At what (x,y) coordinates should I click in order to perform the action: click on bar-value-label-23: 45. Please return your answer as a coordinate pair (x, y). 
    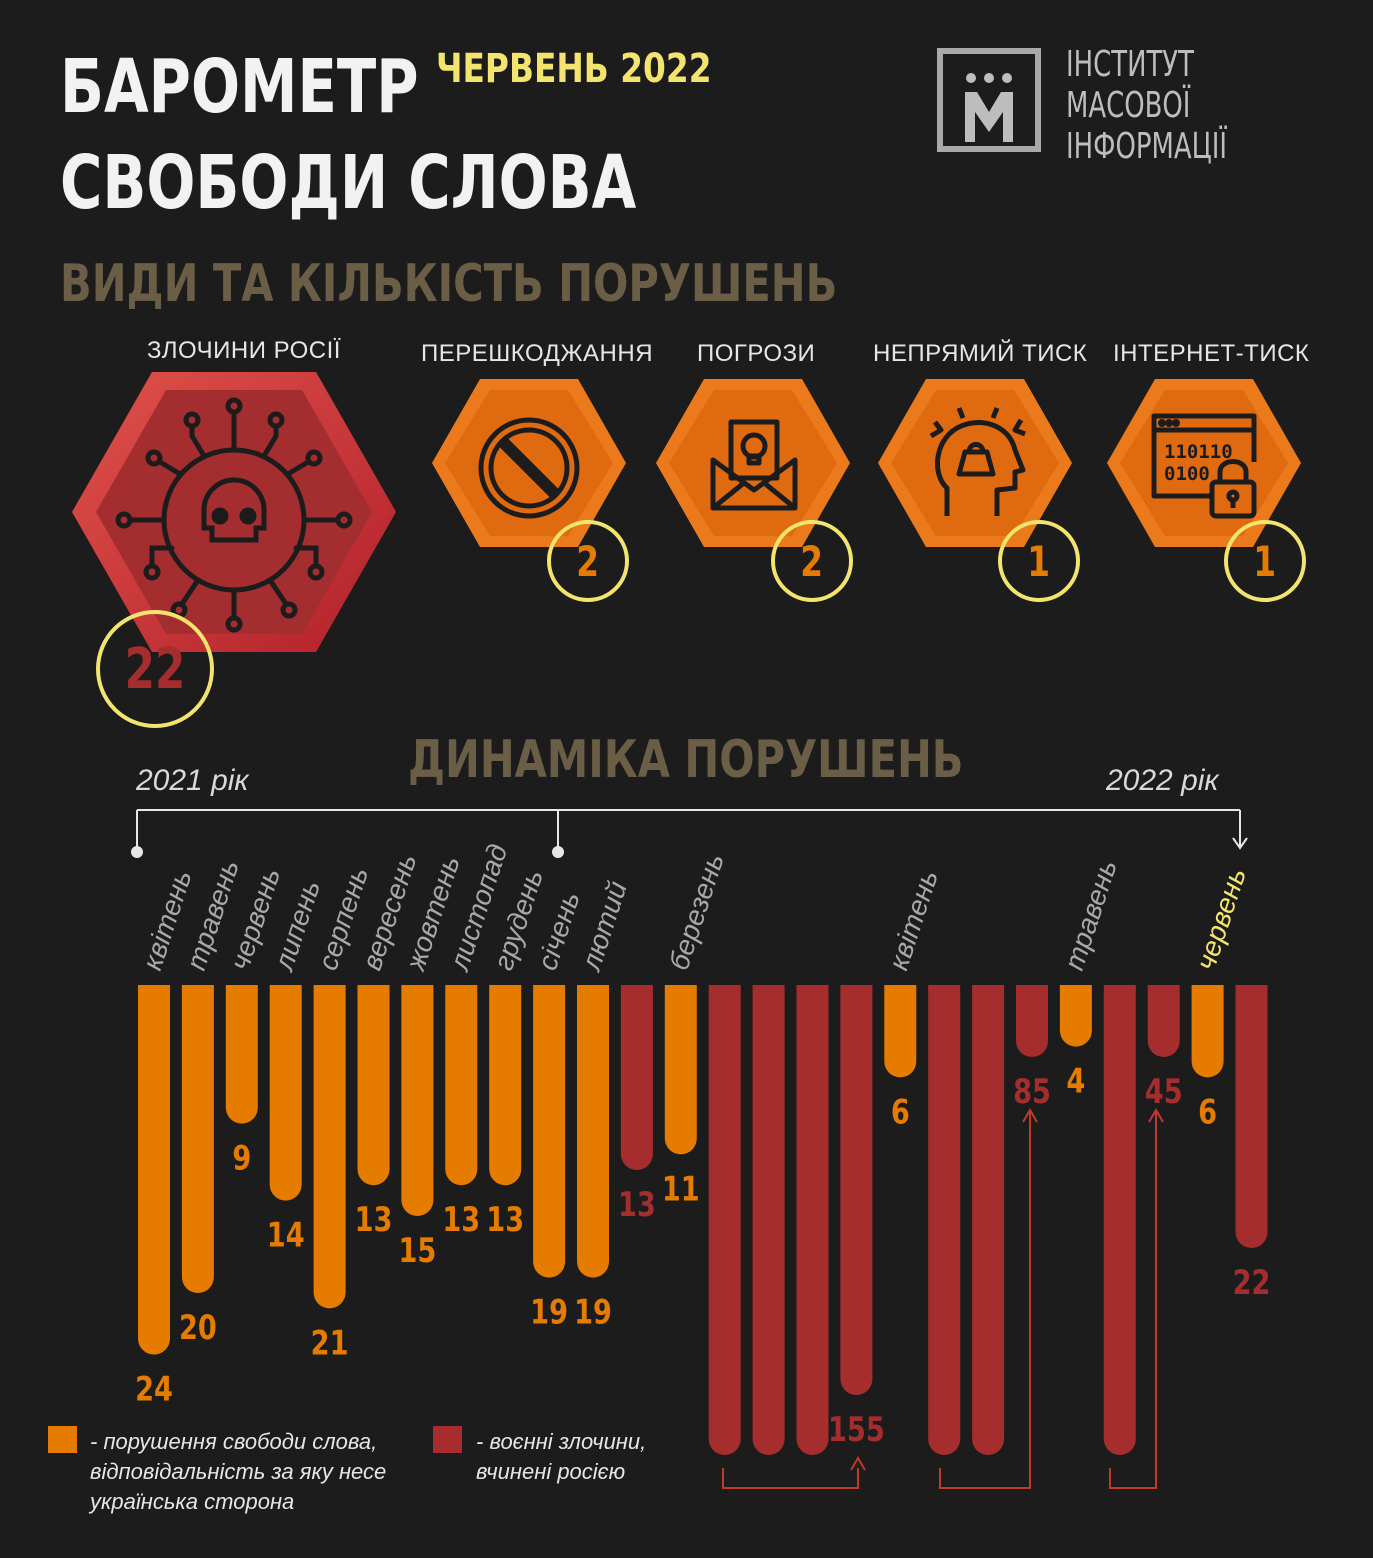
    Looking at the image, I should click on (1164, 1092).